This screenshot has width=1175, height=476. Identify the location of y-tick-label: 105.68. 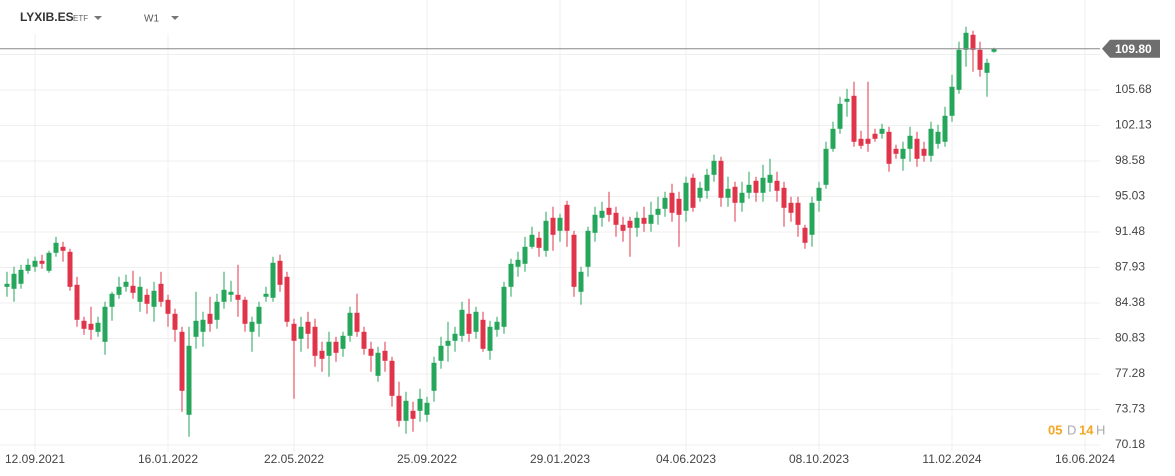
(1133, 89).